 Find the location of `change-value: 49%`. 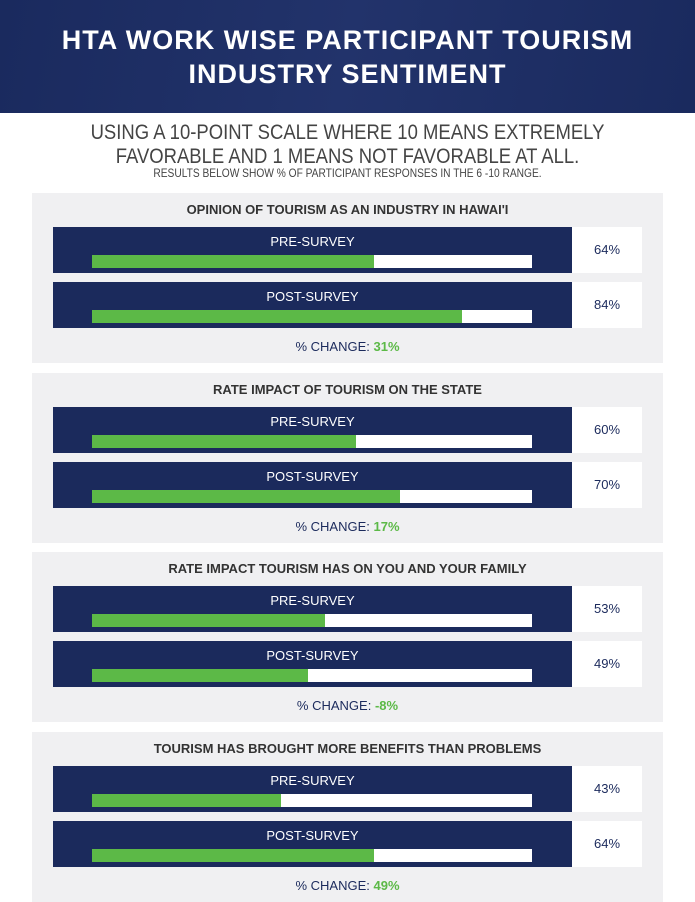

change-value: 49% is located at coordinates (386, 885).